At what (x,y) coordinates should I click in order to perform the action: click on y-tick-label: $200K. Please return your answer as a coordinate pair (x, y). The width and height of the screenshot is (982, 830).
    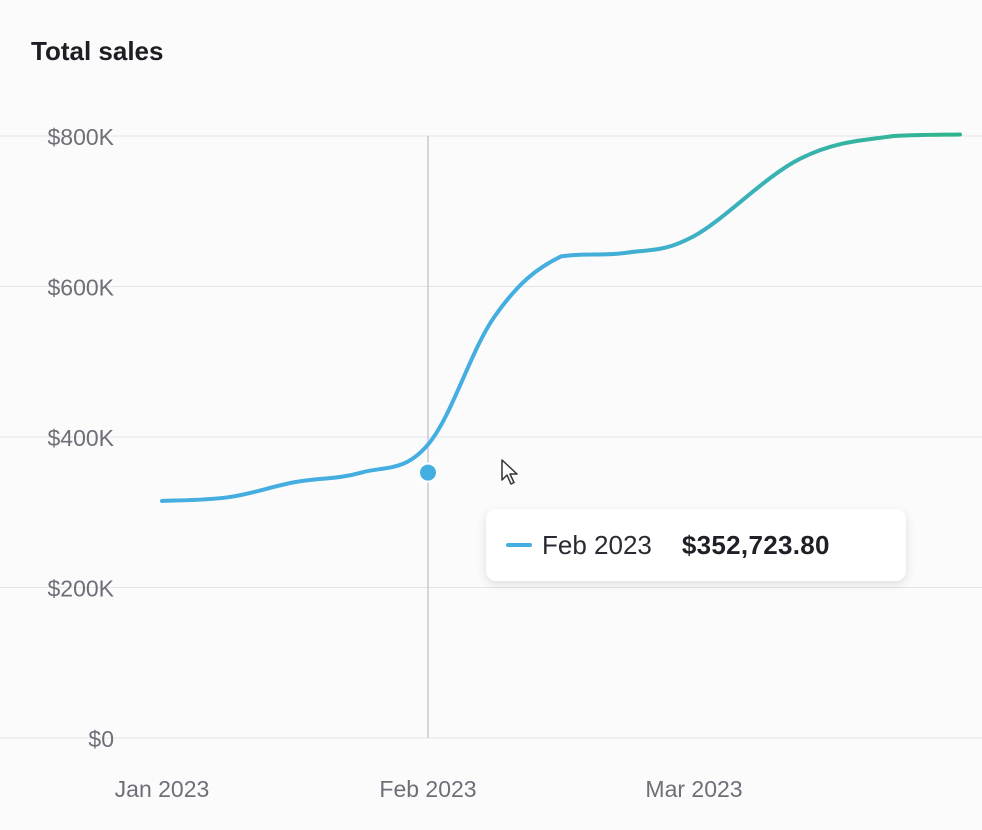
    Looking at the image, I should click on (80, 589).